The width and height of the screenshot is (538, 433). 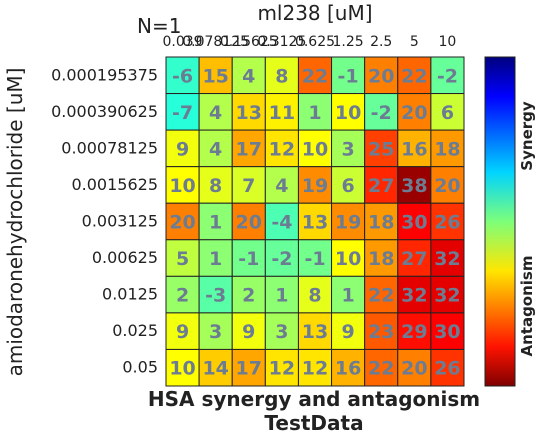 What do you see at coordinates (140, 367) in the screenshot?
I see `y-tick-label: 0.05` at bounding box center [140, 367].